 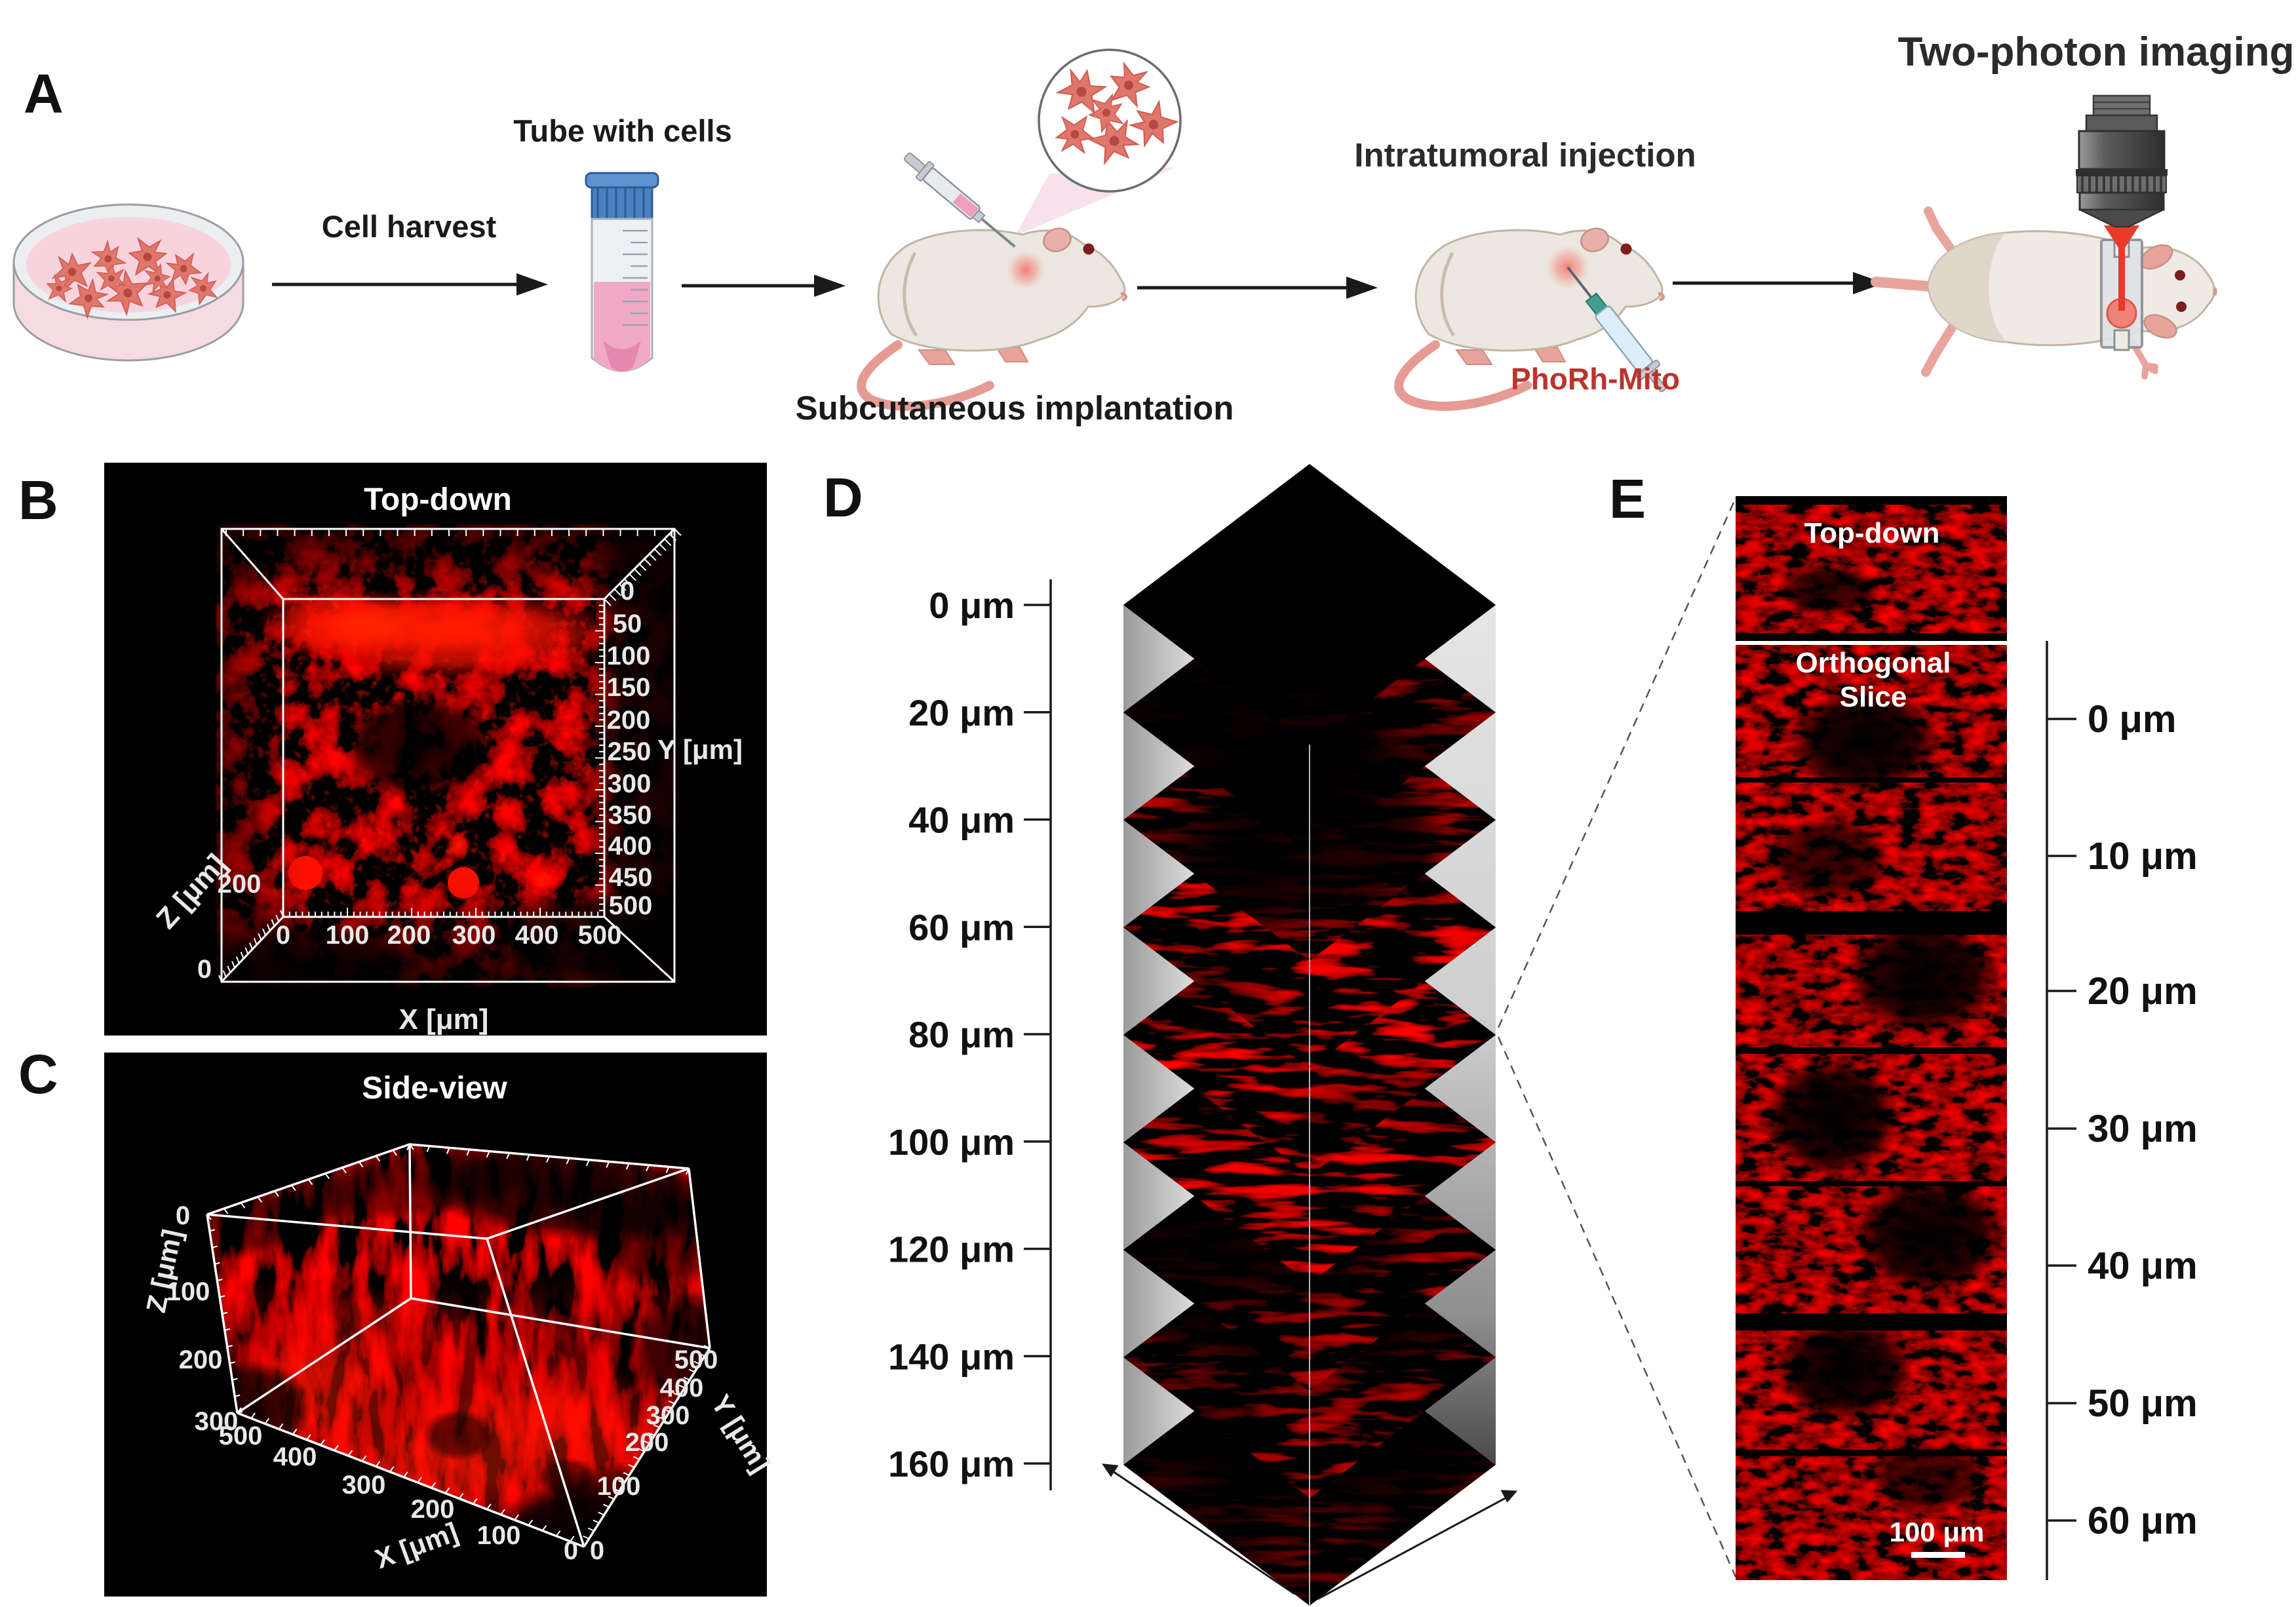 I want to click on svg-text: Intratumoral injection, so click(x=1525, y=155).